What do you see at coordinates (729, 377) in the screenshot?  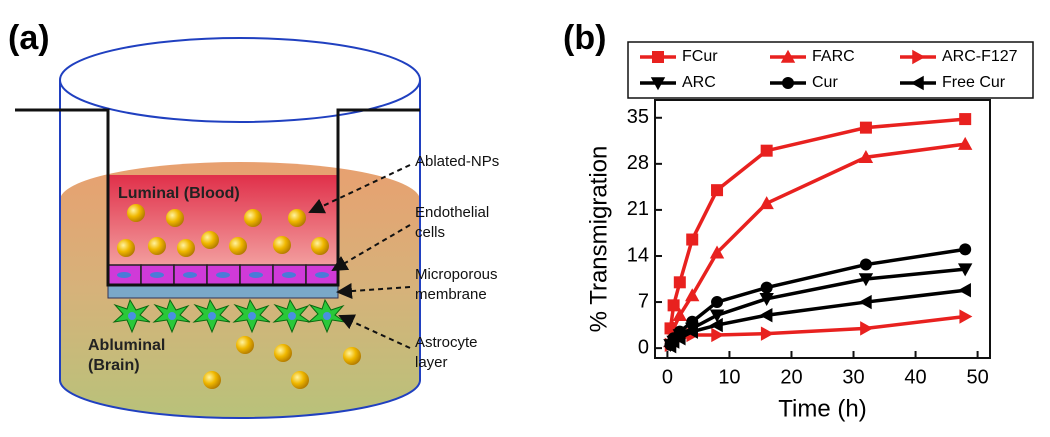 I see `x-tick-label: 10` at bounding box center [729, 377].